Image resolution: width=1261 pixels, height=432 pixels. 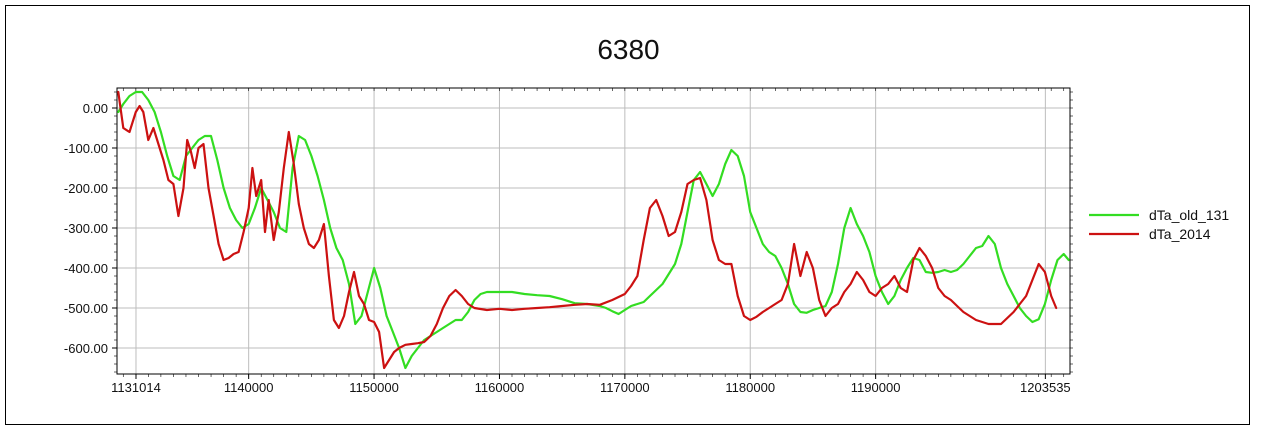 What do you see at coordinates (86, 148) in the screenshot?
I see `y-tick-label: -100.00` at bounding box center [86, 148].